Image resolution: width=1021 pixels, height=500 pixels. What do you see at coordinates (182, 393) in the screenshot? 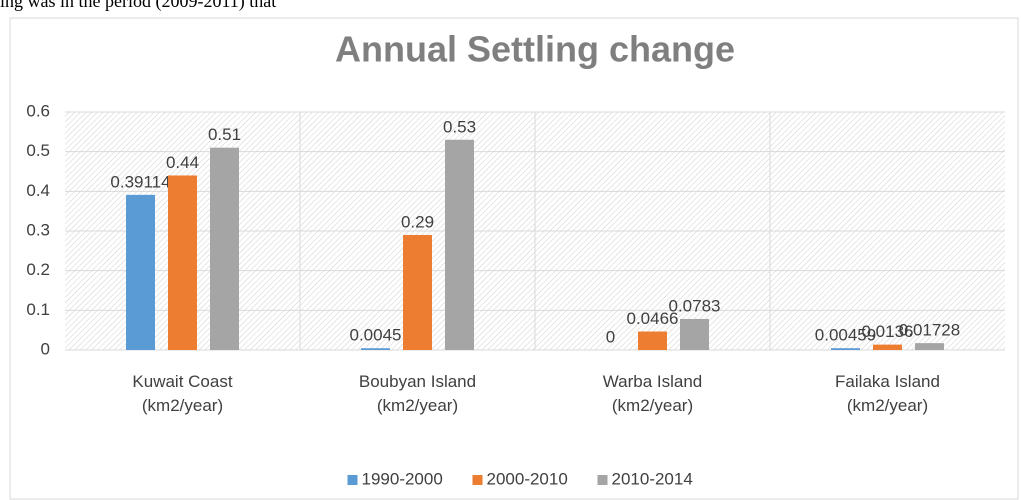
I see `x-tick-label: Kuwait Coast (km2/year)` at bounding box center [182, 393].